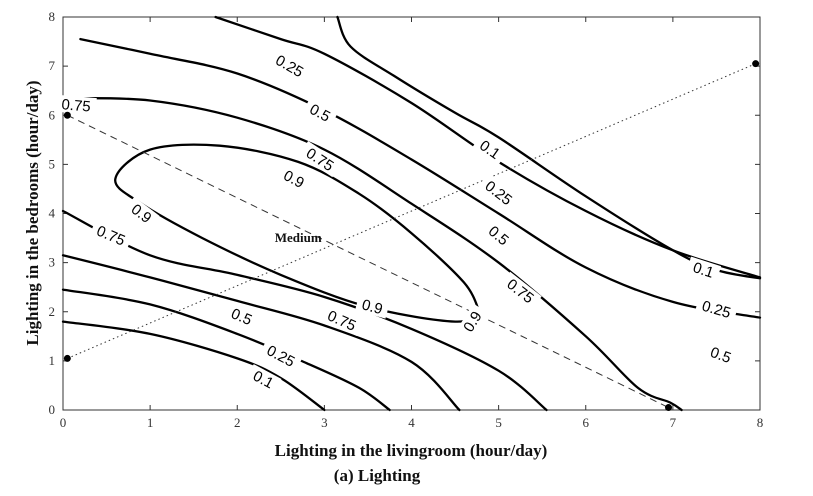  What do you see at coordinates (760, 422) in the screenshot?
I see `x-tick-label: 8` at bounding box center [760, 422].